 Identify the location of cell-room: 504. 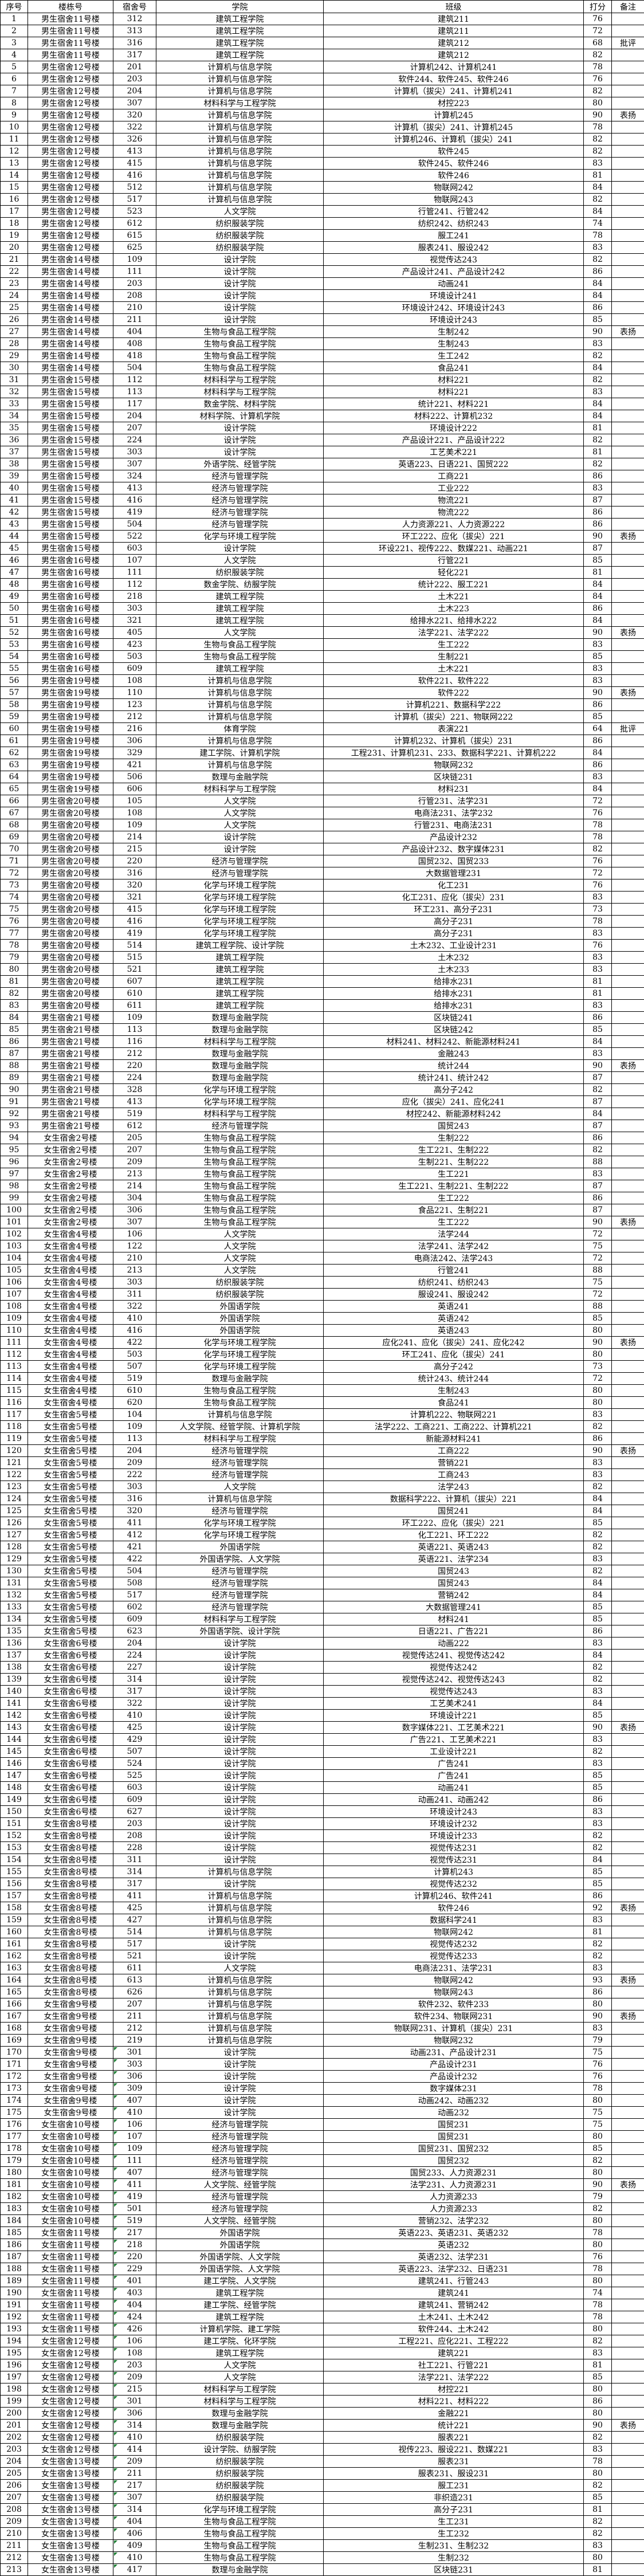
(135, 1571).